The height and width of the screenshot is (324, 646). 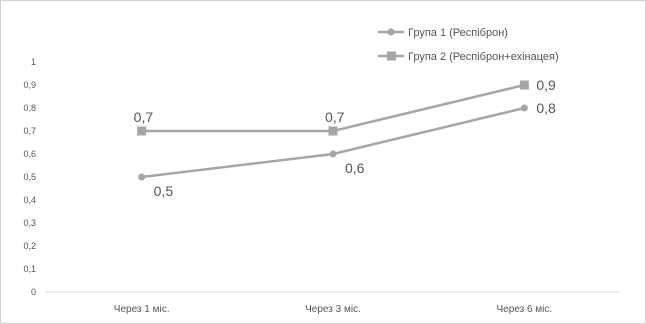 What do you see at coordinates (546, 108) in the screenshot?
I see `data-label: 0,8` at bounding box center [546, 108].